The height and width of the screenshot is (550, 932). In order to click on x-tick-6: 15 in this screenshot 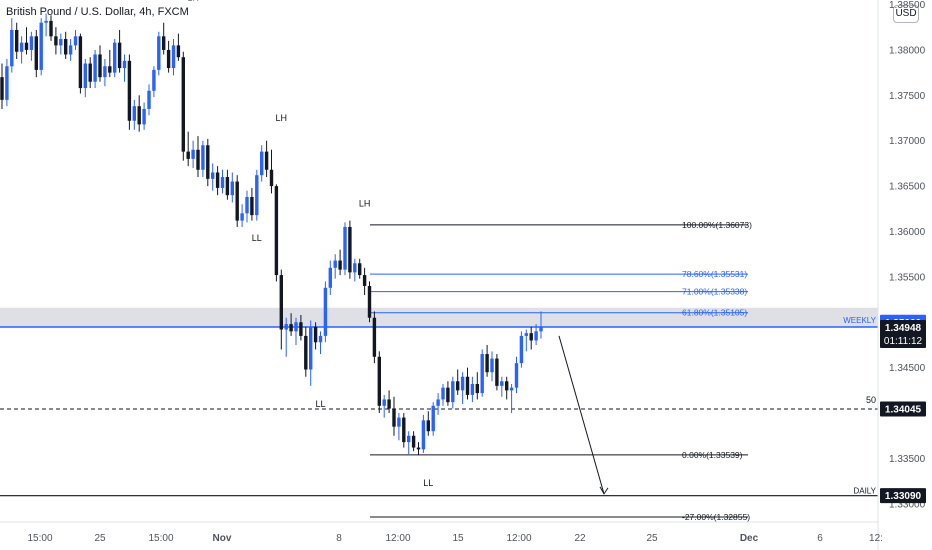, I will do `click(458, 538)`.